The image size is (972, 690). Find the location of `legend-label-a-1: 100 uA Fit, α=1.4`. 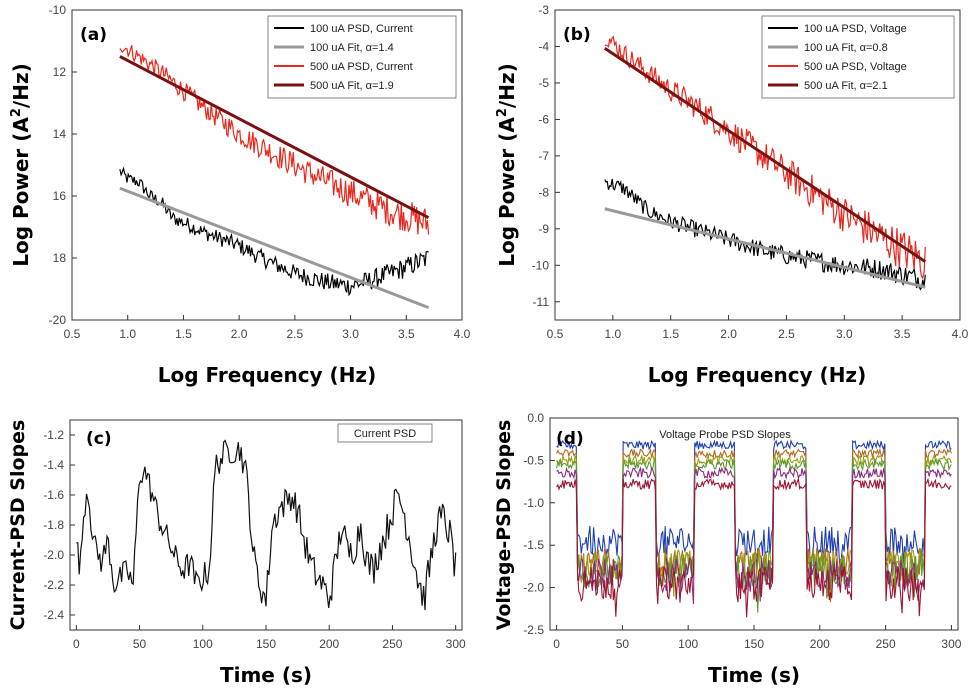

legend-label-a-1: 100 uA Fit, α=1.4 is located at coordinates (352, 48).